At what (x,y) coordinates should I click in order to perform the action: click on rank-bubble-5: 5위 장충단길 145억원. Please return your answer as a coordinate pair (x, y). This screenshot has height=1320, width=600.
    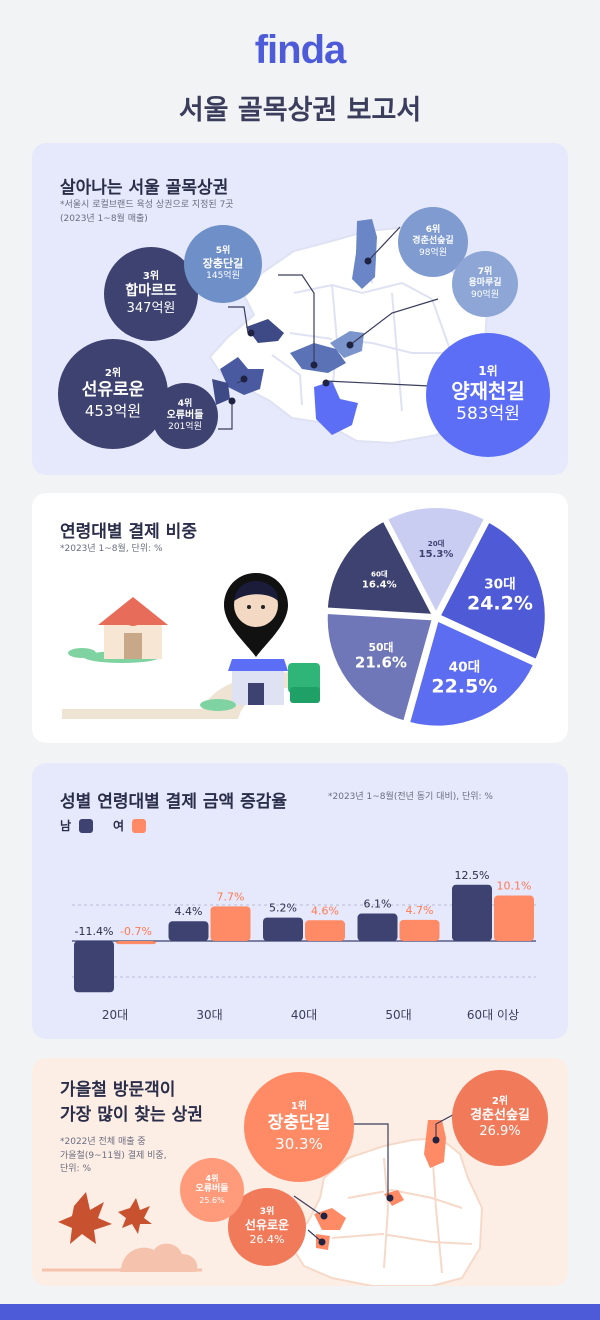
    Looking at the image, I should click on (223, 264).